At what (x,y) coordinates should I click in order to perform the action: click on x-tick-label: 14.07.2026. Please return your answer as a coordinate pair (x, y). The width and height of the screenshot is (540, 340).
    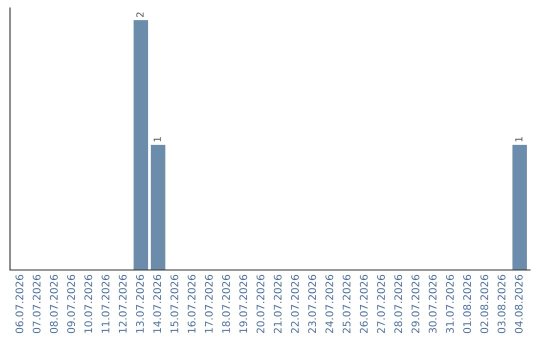
    Looking at the image, I should click on (157, 303).